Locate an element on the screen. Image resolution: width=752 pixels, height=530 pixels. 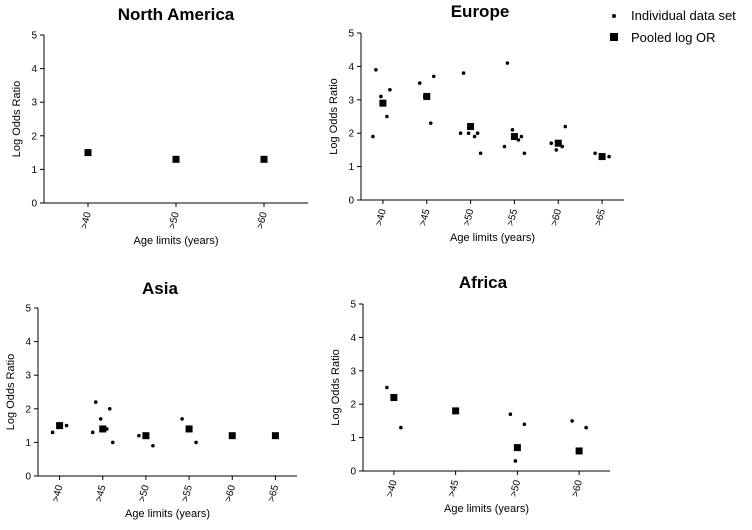
y-tick-label: 0 is located at coordinates (351, 201).